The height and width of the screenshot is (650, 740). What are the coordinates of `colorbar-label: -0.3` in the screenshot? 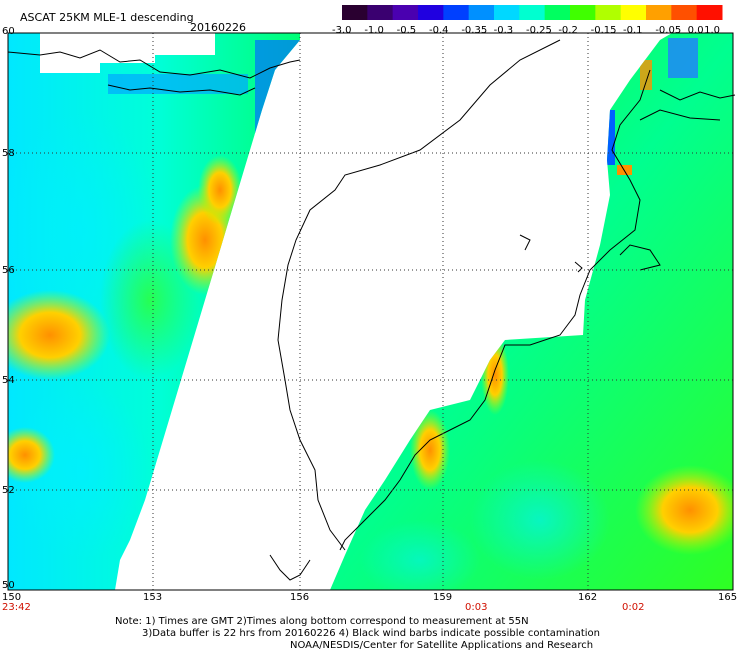 It's located at (504, 30).